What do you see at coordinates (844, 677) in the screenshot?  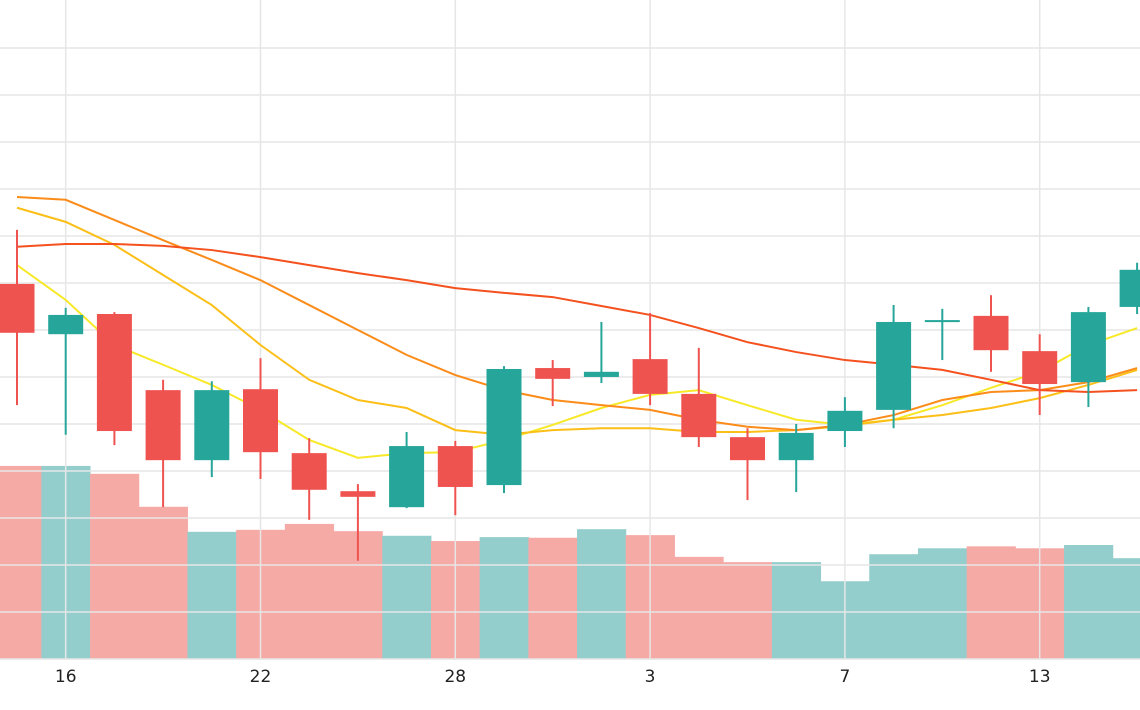 I see `x-tick-label: 7` at bounding box center [844, 677].